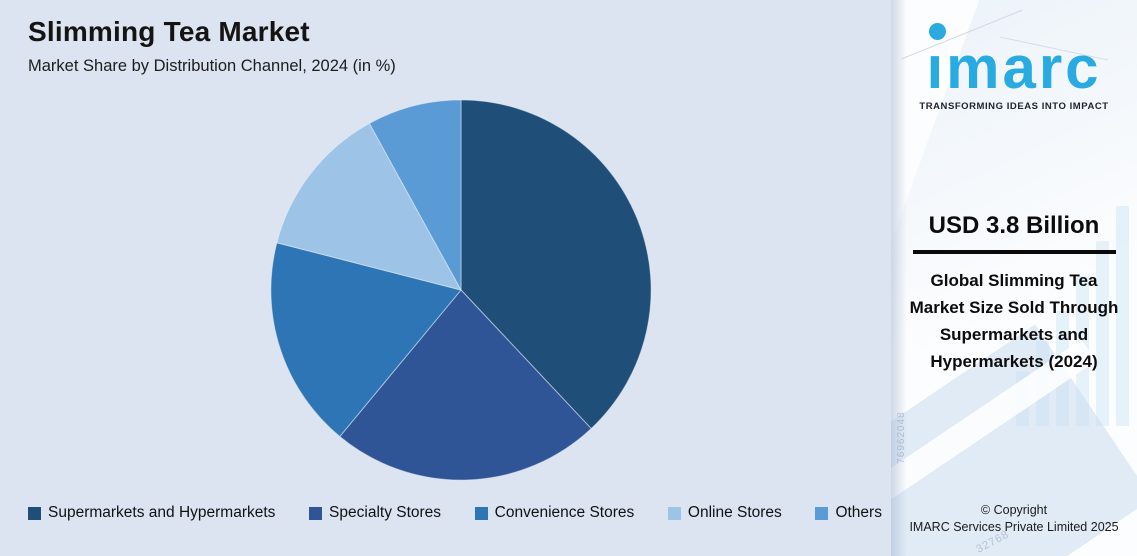 The height and width of the screenshot is (556, 1137). Describe the element at coordinates (901, 437) in the screenshot. I see `watermark-number: 76962048` at that location.